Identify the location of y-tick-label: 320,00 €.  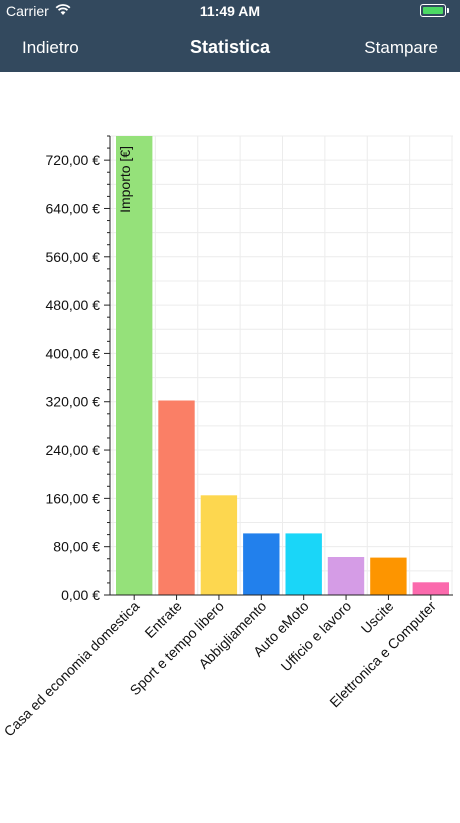
(73, 402).